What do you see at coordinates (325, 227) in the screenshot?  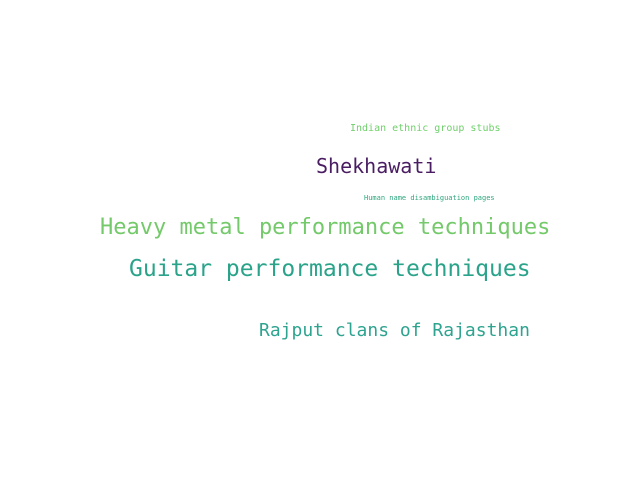 I see `word-heavy-metal-performance-techniques: Heavy metal performance techniques` at bounding box center [325, 227].